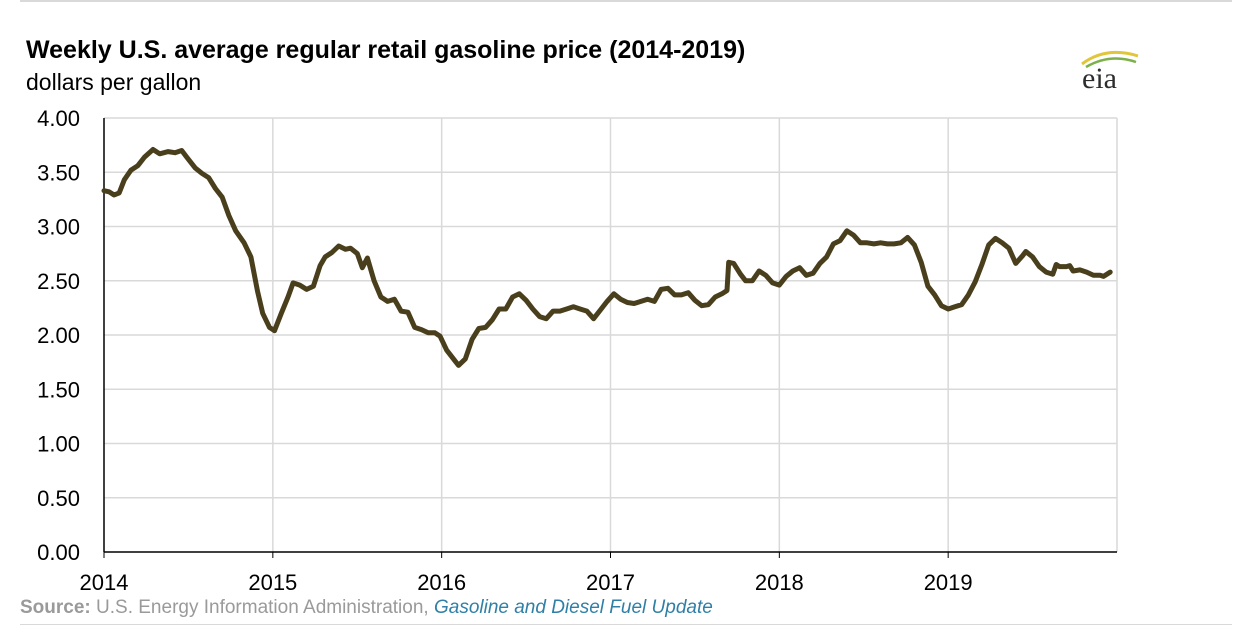  What do you see at coordinates (1099, 78) in the screenshot?
I see `eia-logo-text: eia` at bounding box center [1099, 78].